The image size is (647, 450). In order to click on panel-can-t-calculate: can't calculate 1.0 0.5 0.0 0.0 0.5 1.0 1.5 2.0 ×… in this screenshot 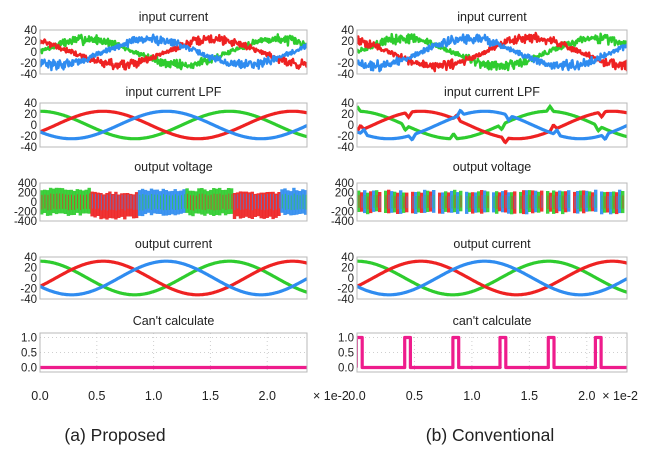, I will do `click(488, 358)`.